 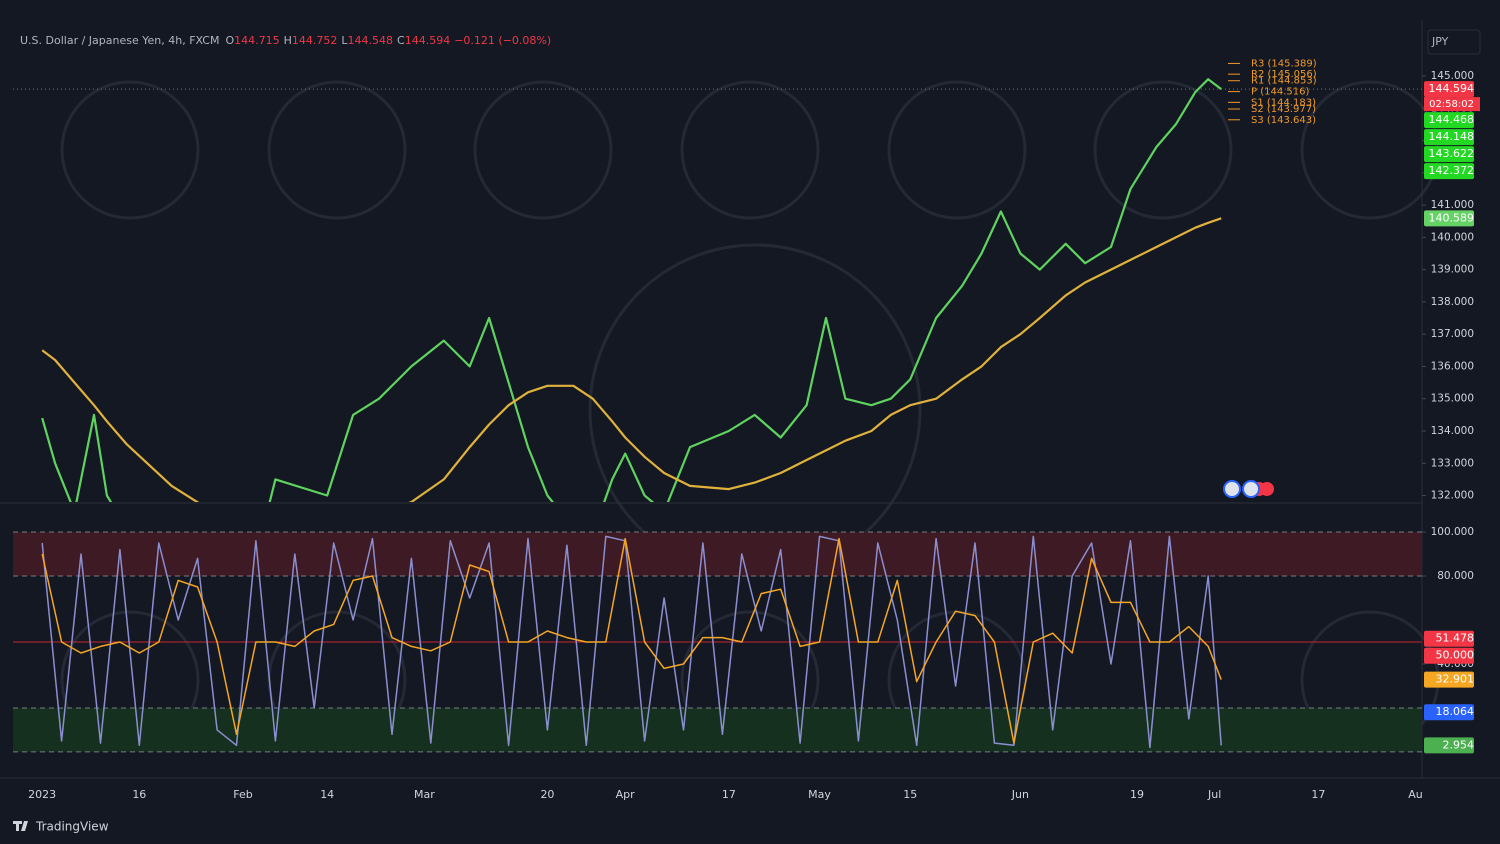 I want to click on currency-button, so click(x=1454, y=42).